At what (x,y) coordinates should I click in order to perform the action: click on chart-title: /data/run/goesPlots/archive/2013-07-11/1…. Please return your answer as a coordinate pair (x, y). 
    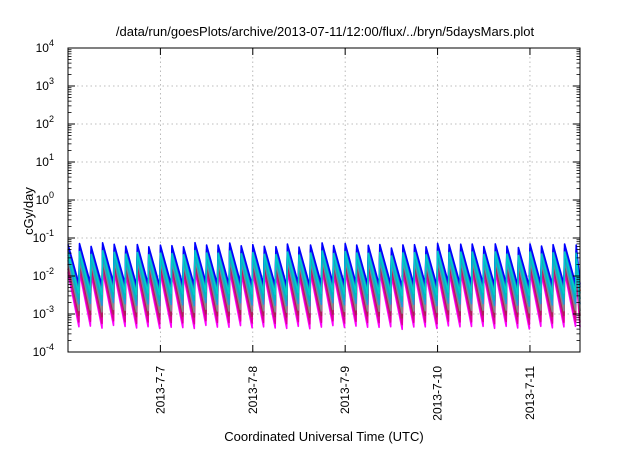
    Looking at the image, I should click on (325, 31).